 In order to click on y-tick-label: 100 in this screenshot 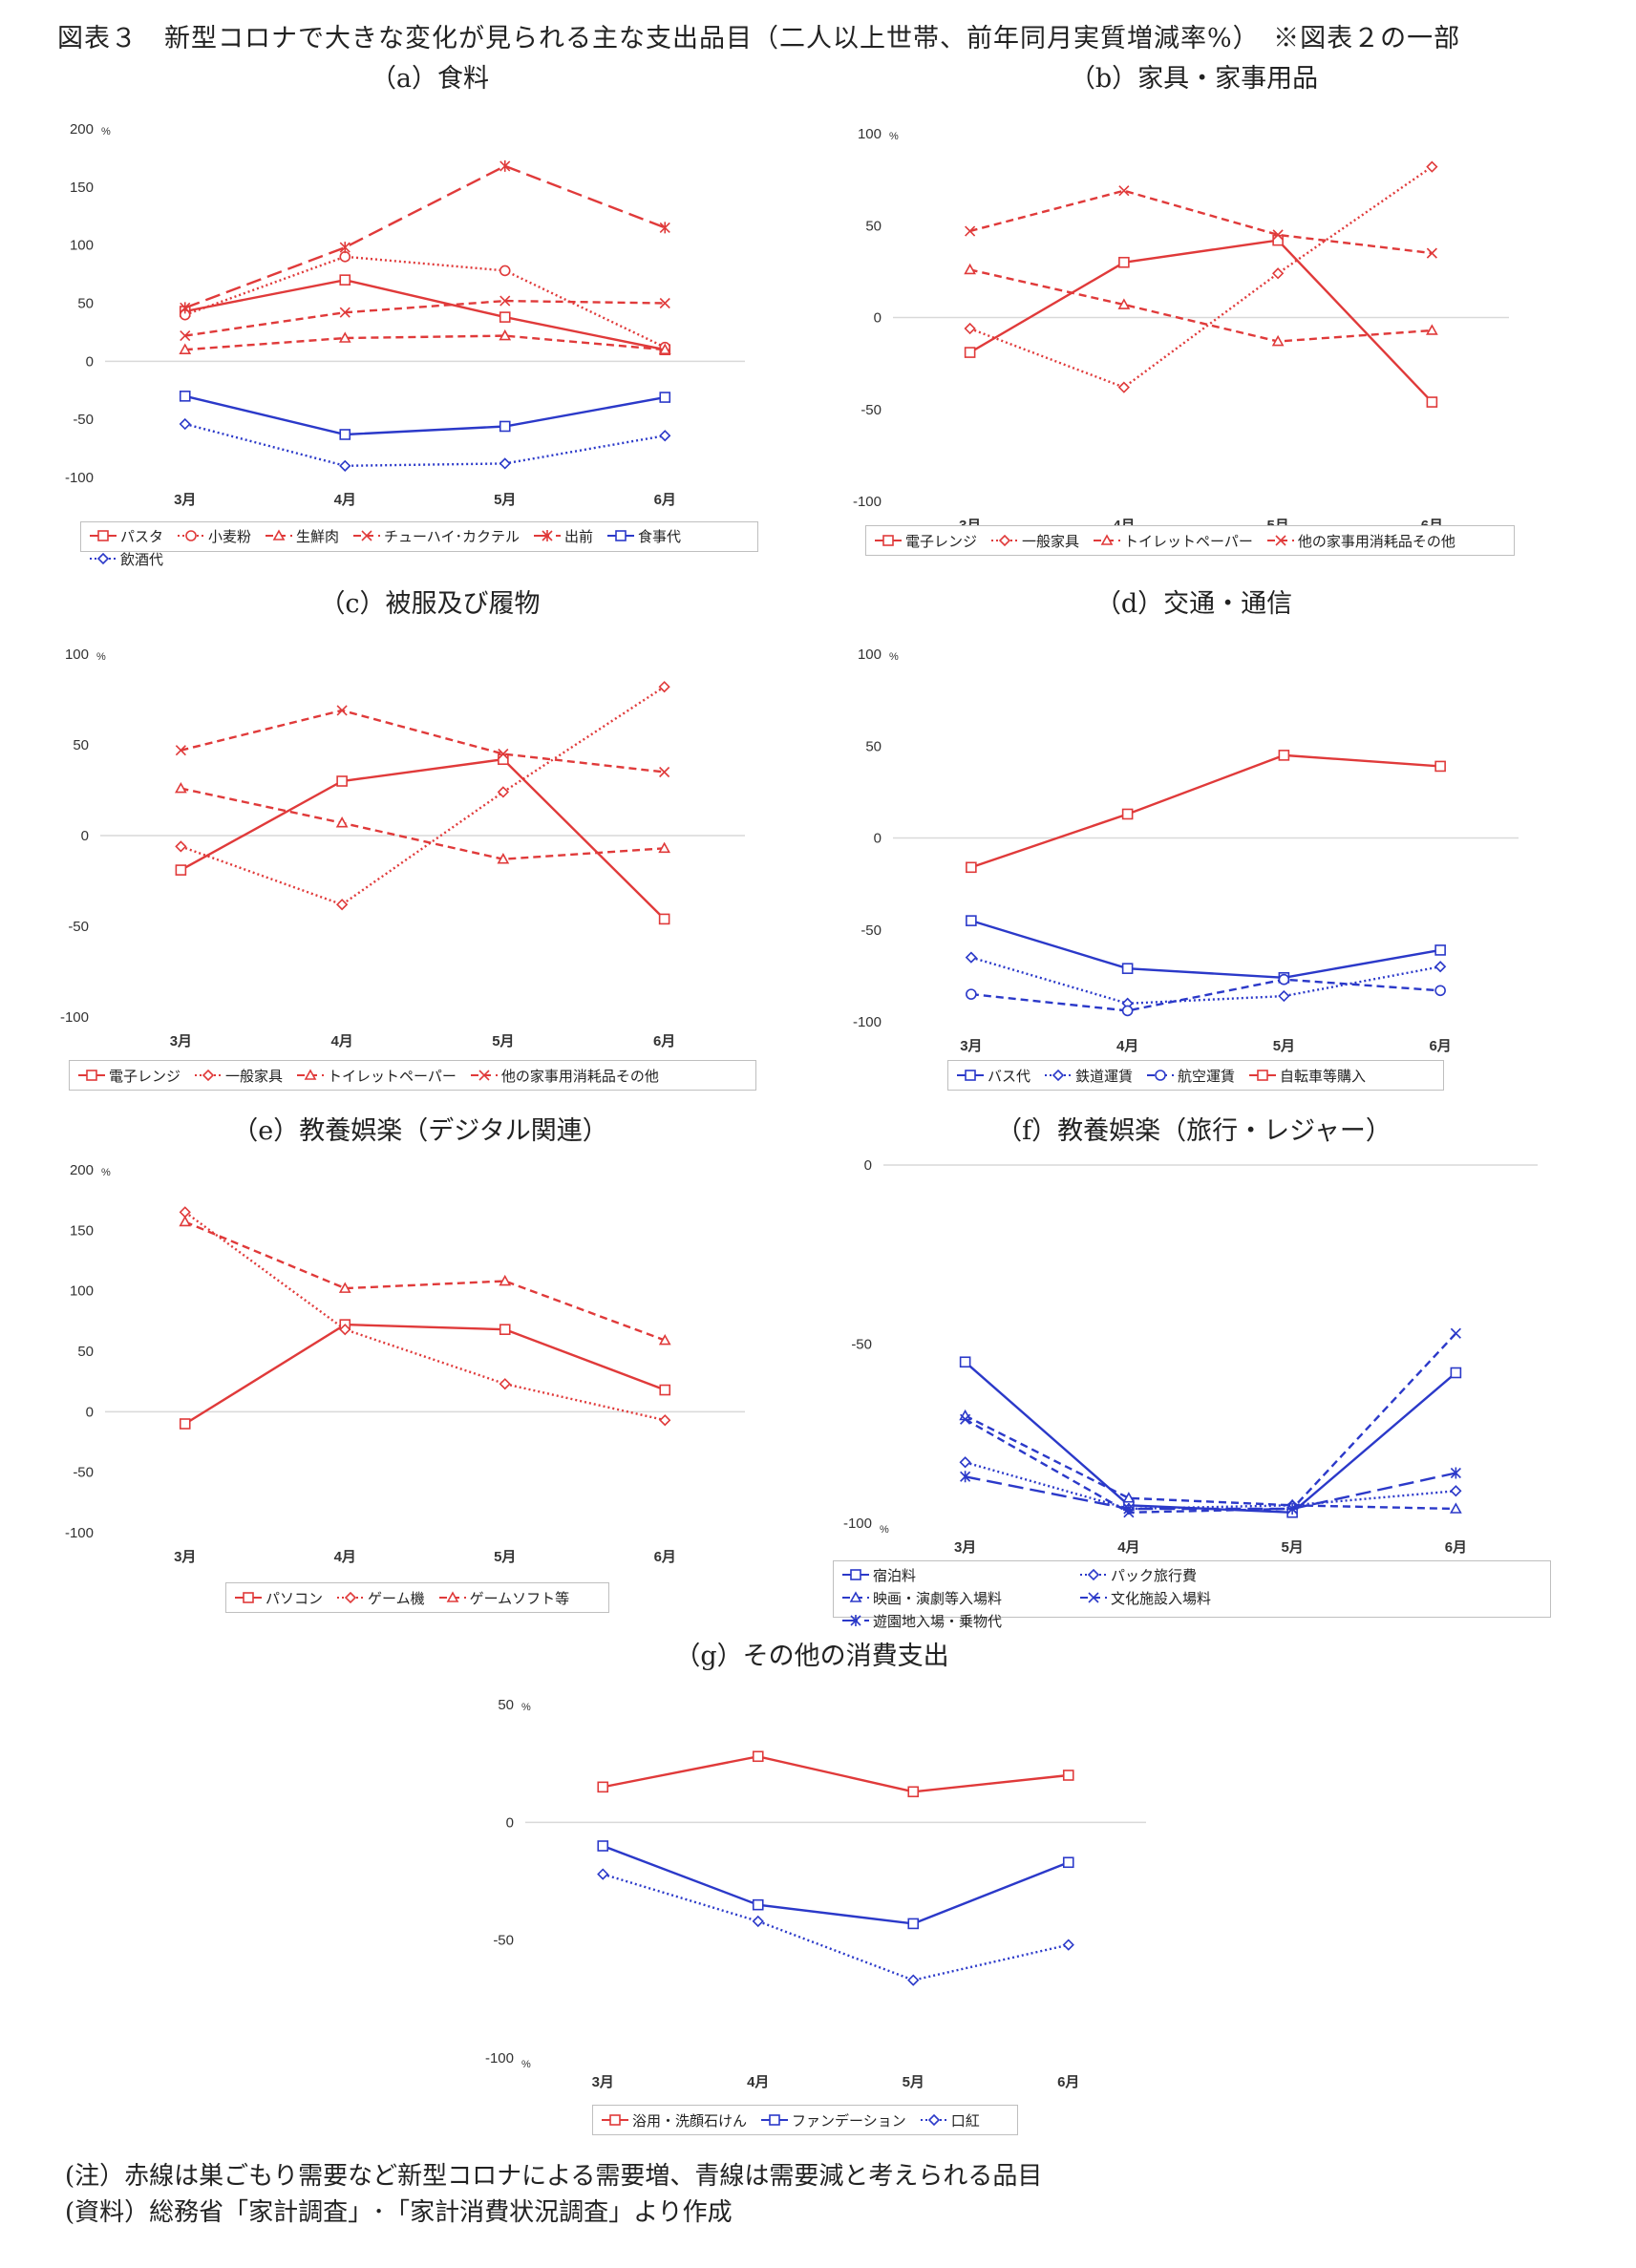, I will do `click(870, 134)`.